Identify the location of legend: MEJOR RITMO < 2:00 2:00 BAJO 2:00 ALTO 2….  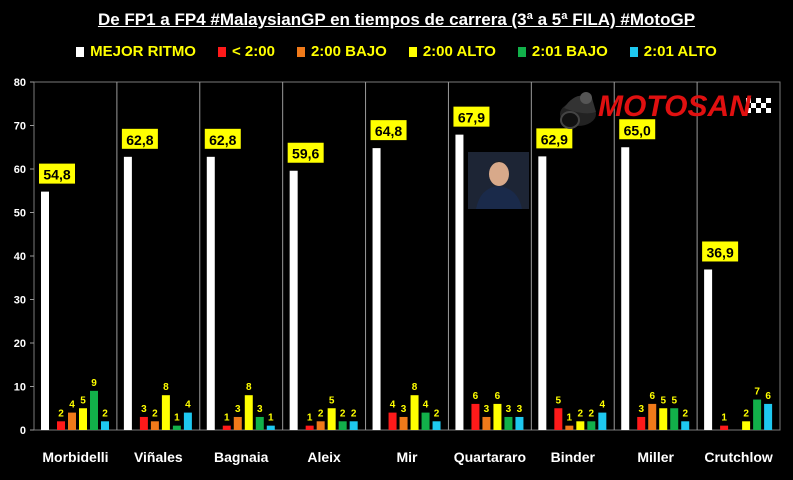
(396, 51).